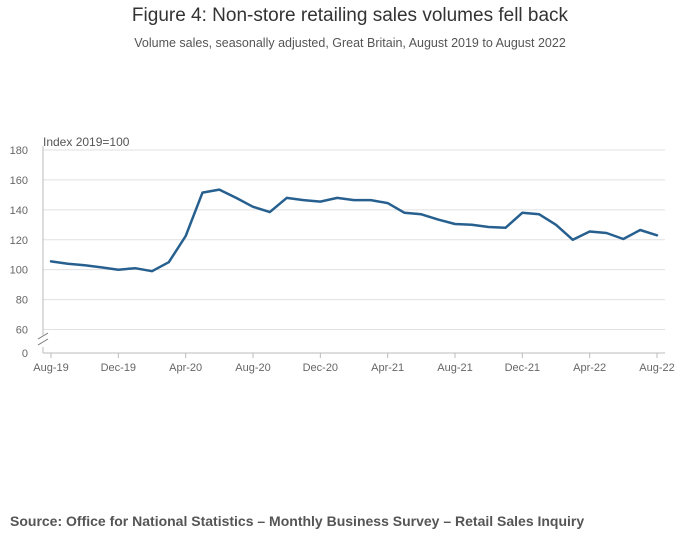 Image resolution: width=700 pixels, height=549 pixels. I want to click on x-tick-label: Dec-21, so click(522, 368).